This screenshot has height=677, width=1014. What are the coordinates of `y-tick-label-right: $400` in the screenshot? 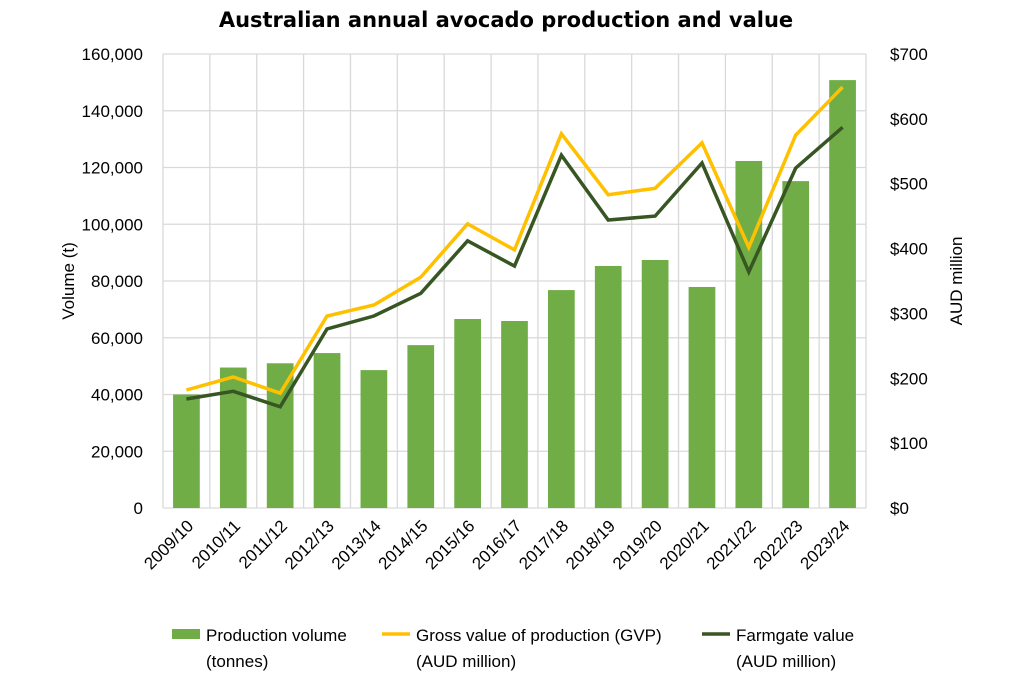 It's located at (909, 249).